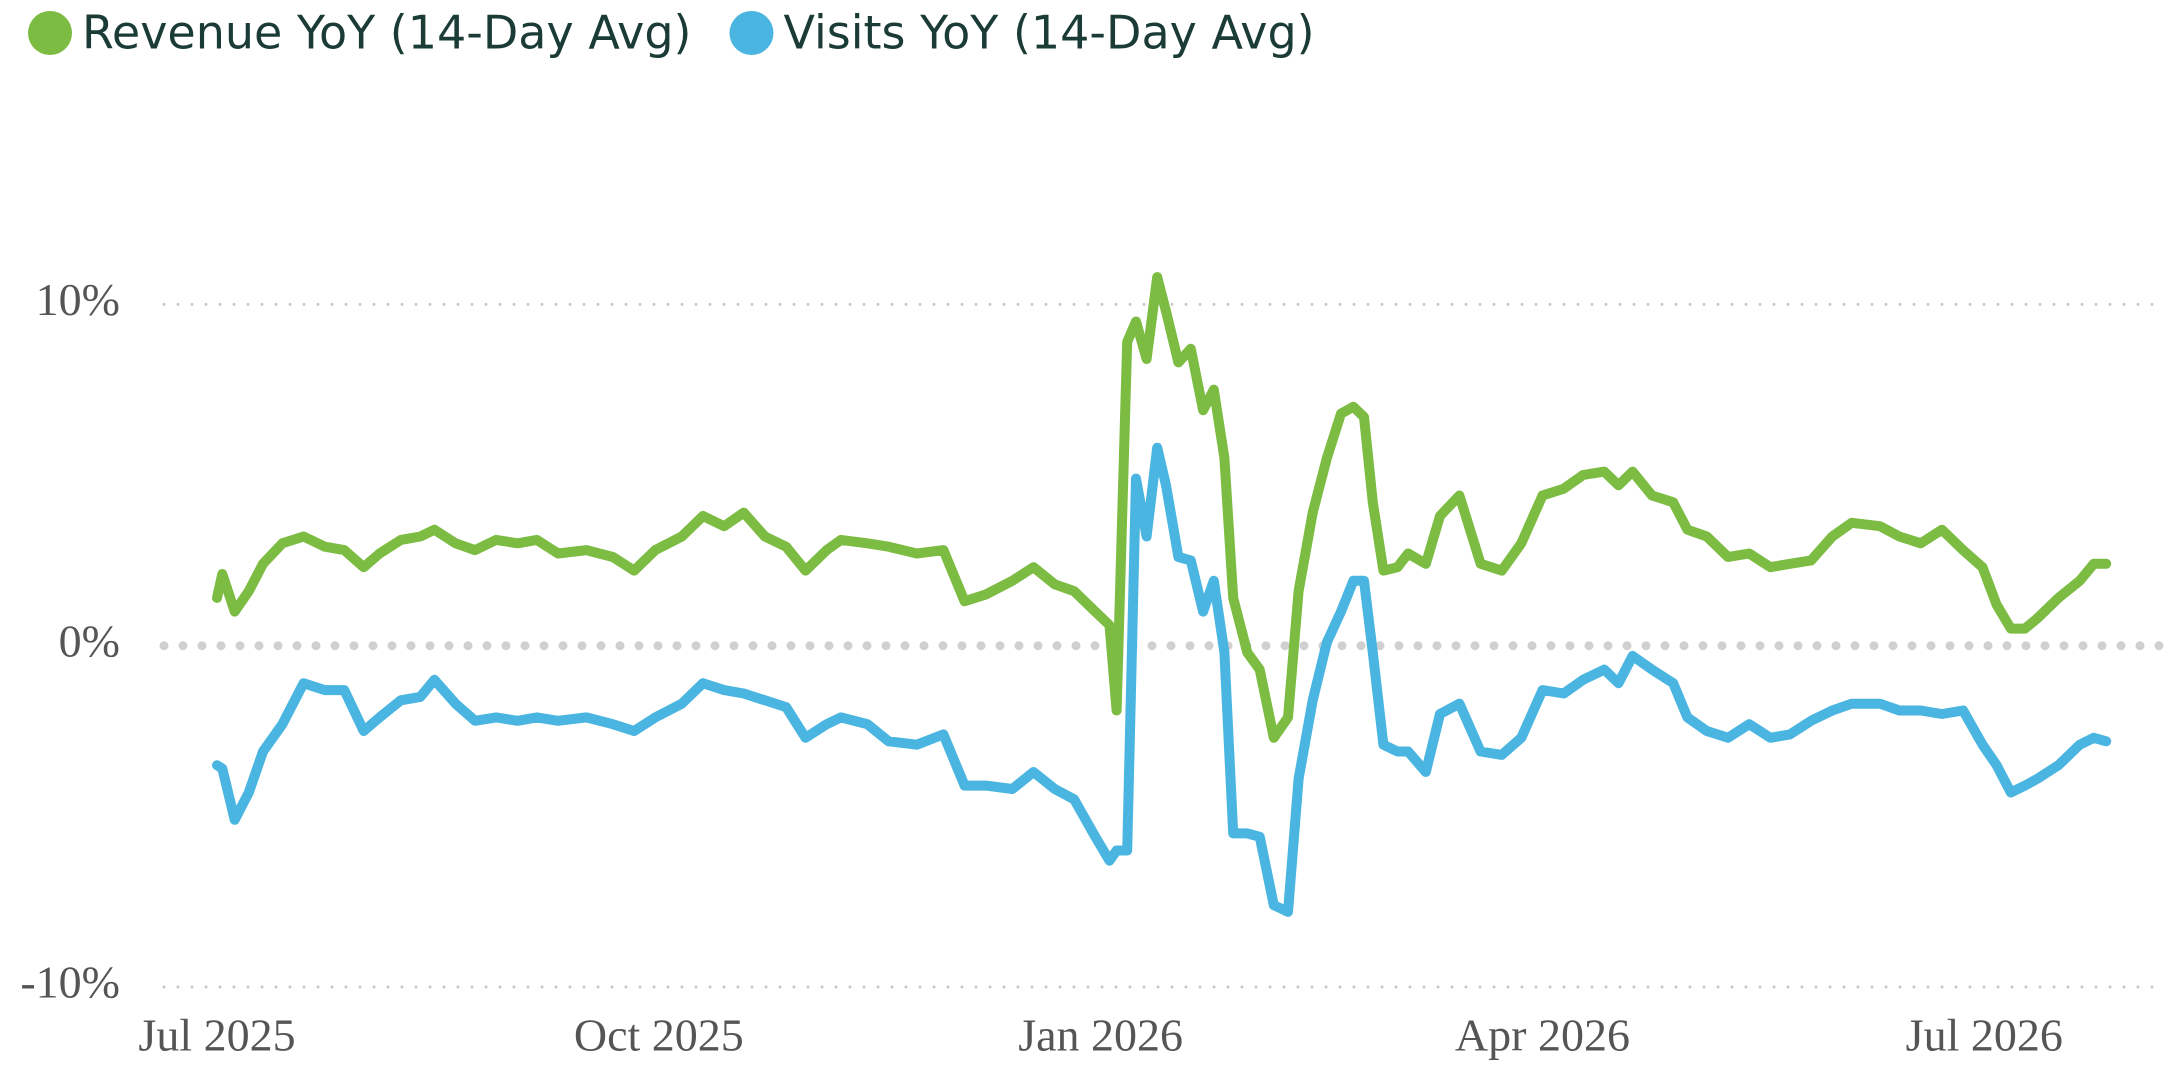  What do you see at coordinates (1100, 1035) in the screenshot?
I see `x-tick-label: Jan 2026` at bounding box center [1100, 1035].